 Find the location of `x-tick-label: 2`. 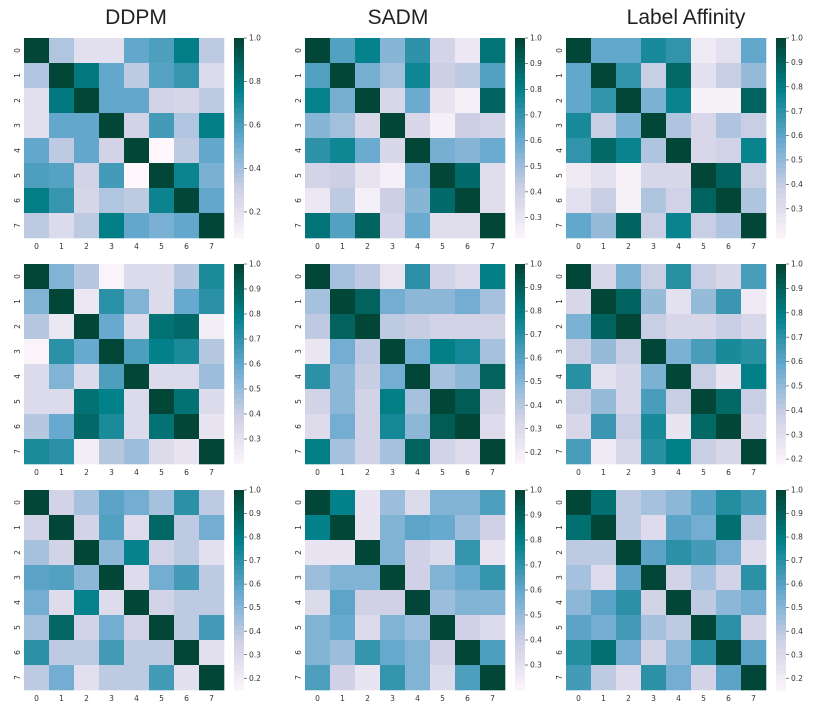

x-tick-label: 2 is located at coordinates (628, 472).